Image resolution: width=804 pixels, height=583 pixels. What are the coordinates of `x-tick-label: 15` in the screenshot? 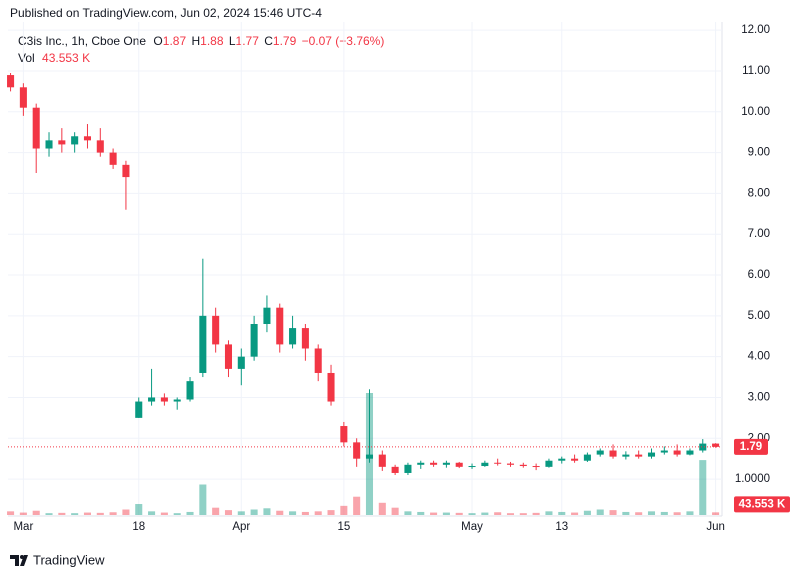 It's located at (343, 527).